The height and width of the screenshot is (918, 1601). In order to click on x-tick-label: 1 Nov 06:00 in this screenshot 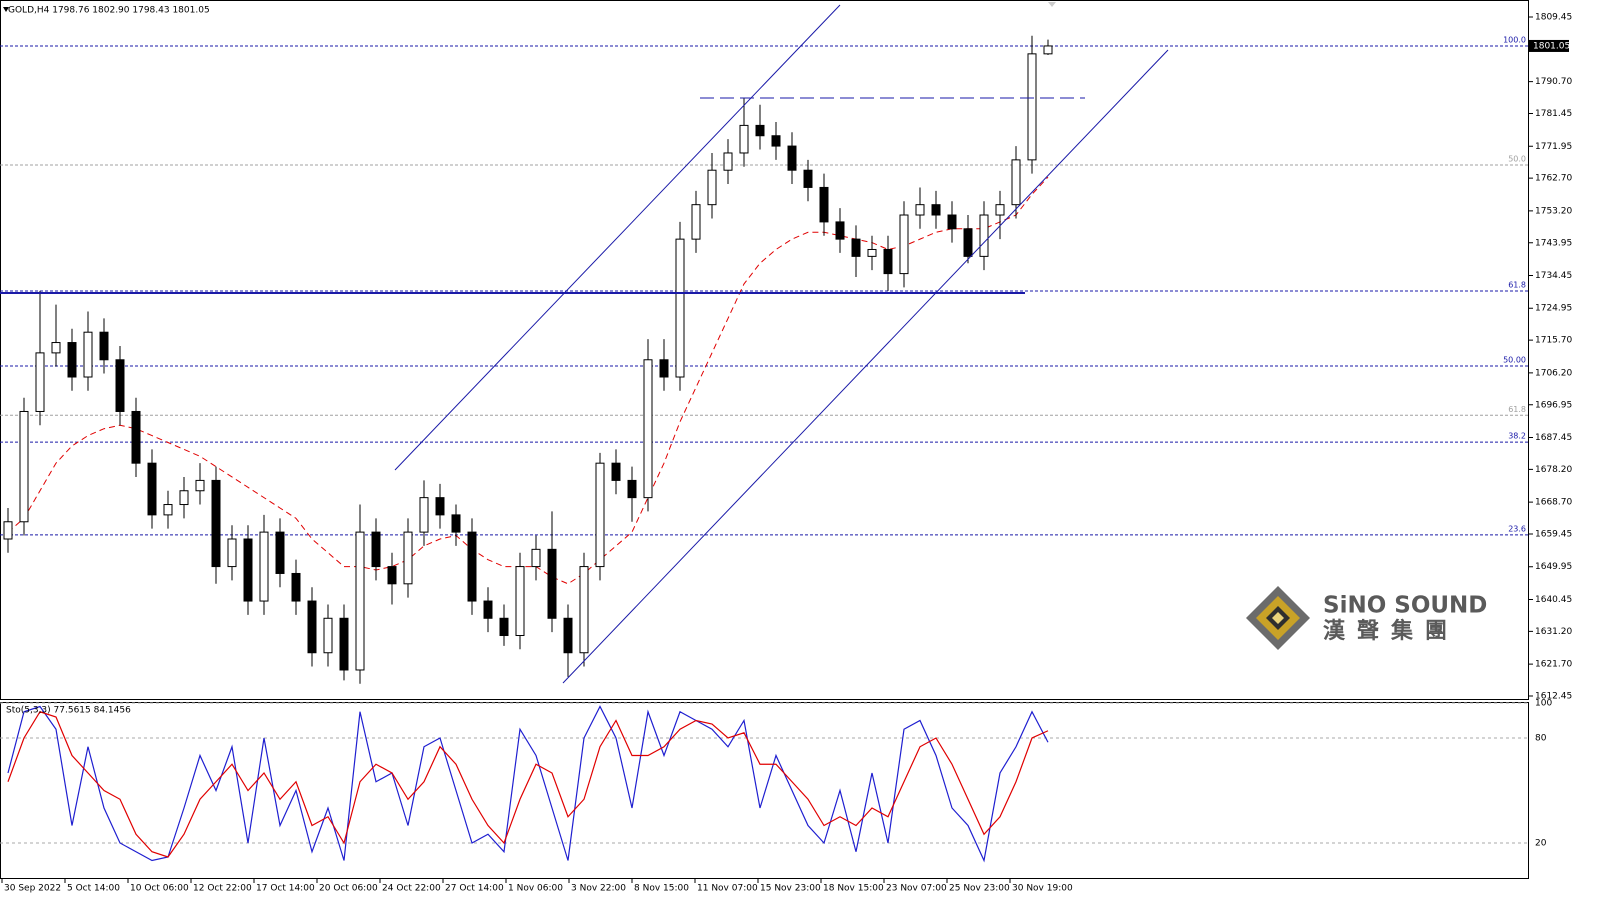, I will do `click(535, 889)`.